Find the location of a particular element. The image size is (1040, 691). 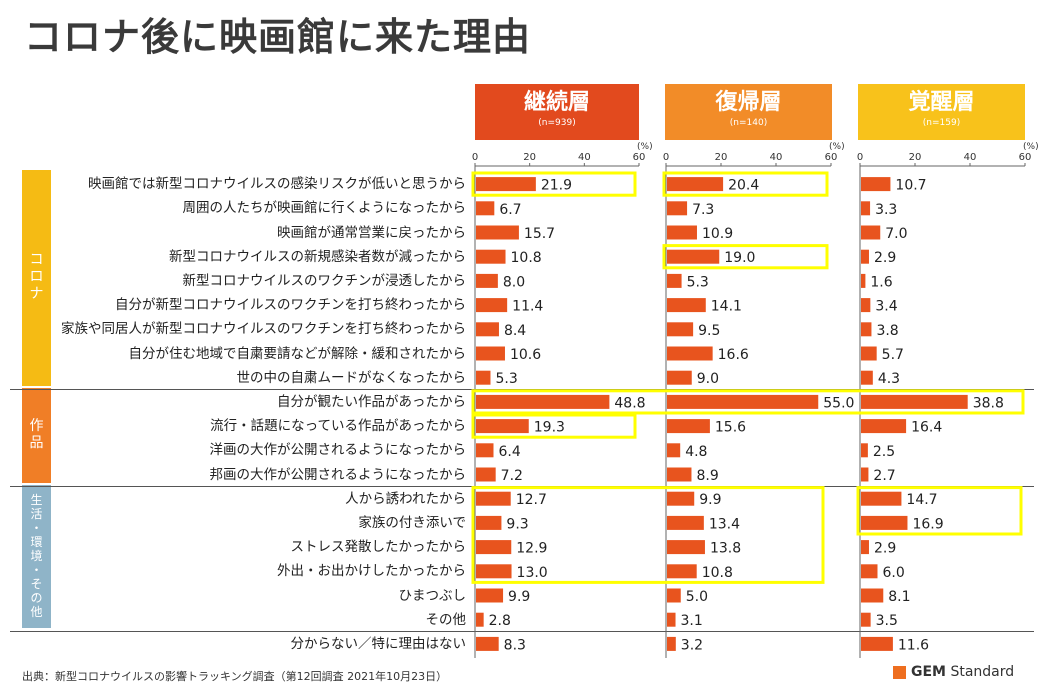

category-label: 新型コロナウイルスの新規感染者数が減ったから is located at coordinates (317, 256).